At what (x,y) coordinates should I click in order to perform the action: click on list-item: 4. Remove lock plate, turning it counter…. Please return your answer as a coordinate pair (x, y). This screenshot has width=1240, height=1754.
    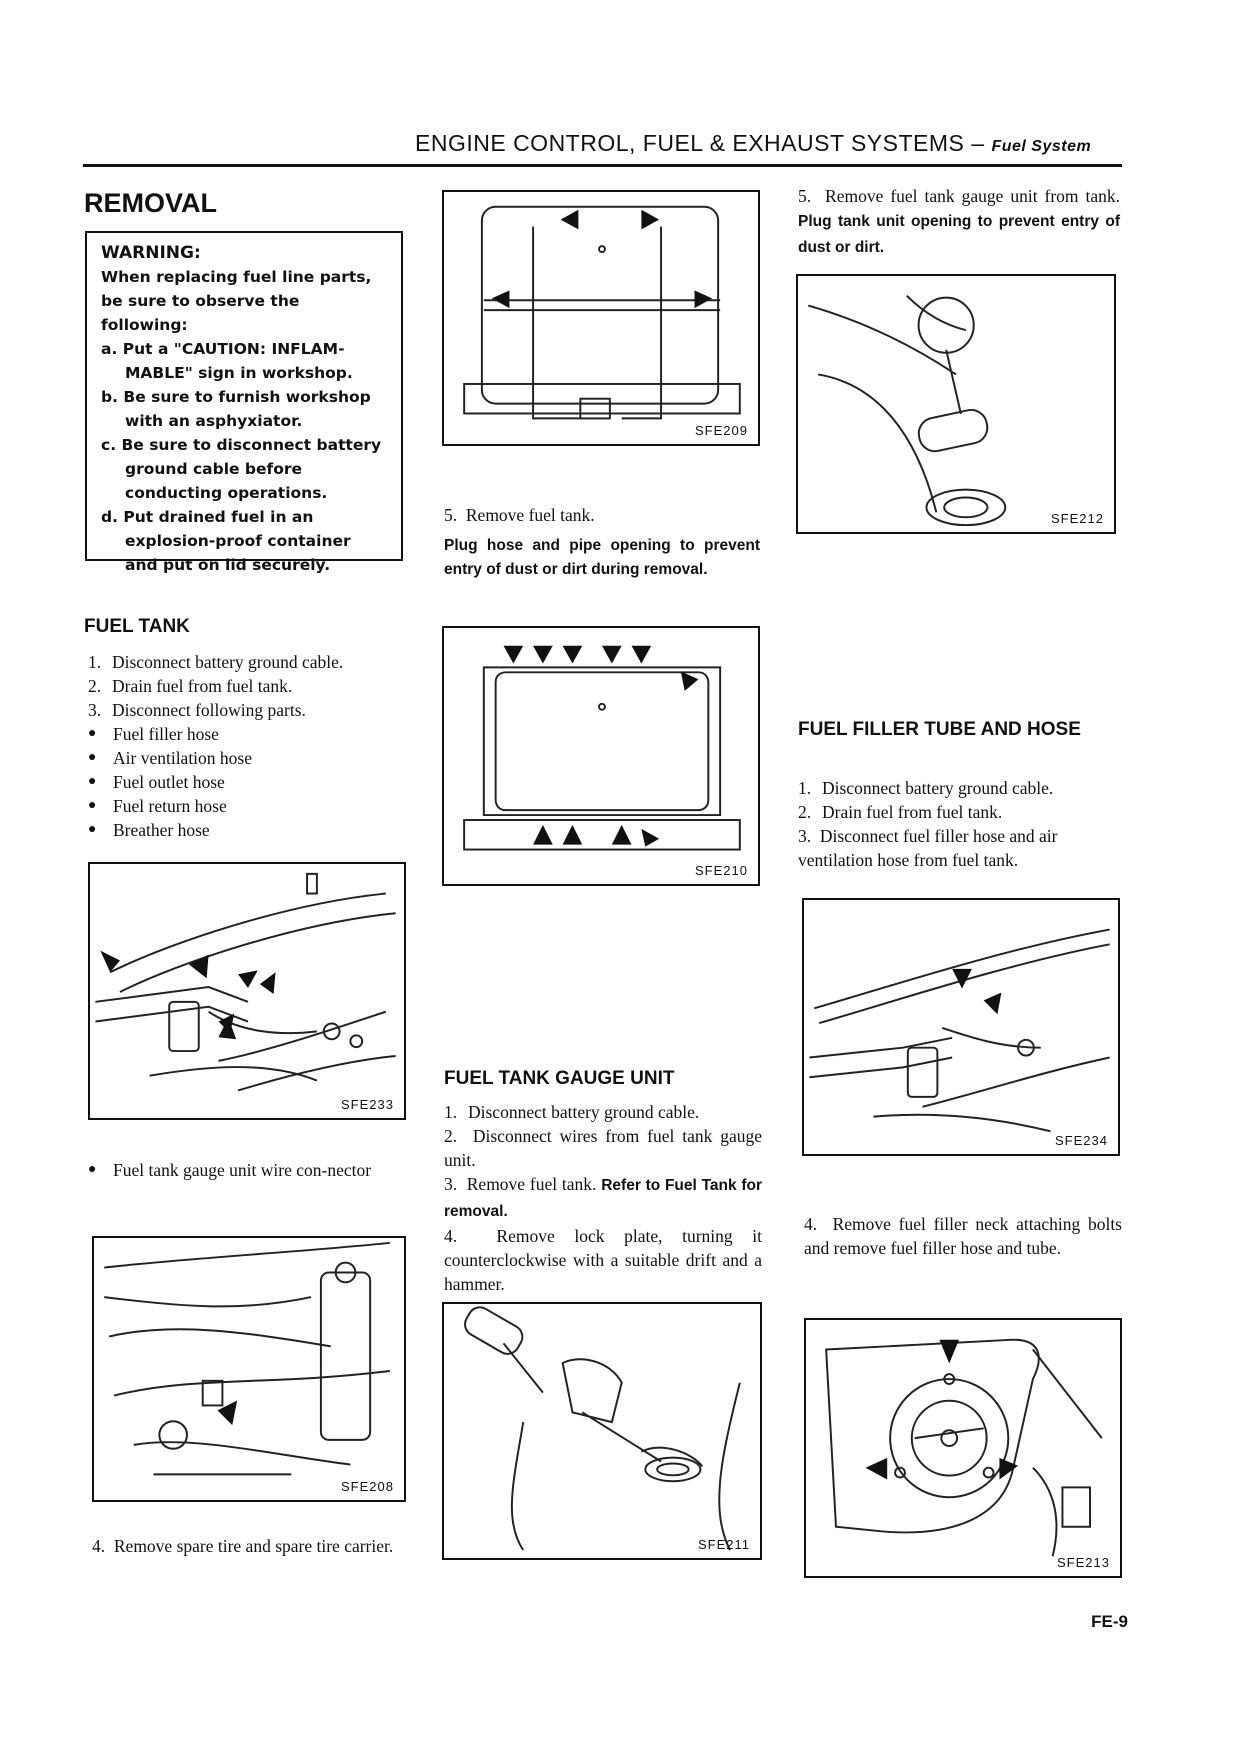
    Looking at the image, I should click on (603, 1260).